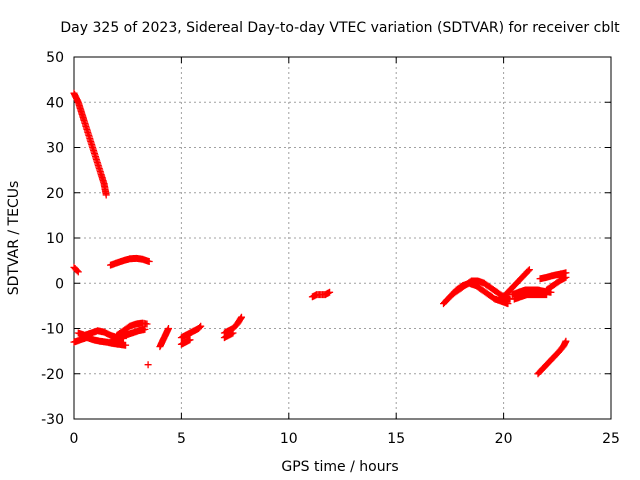  I want to click on y-tick-label: -30, so click(52, 420).